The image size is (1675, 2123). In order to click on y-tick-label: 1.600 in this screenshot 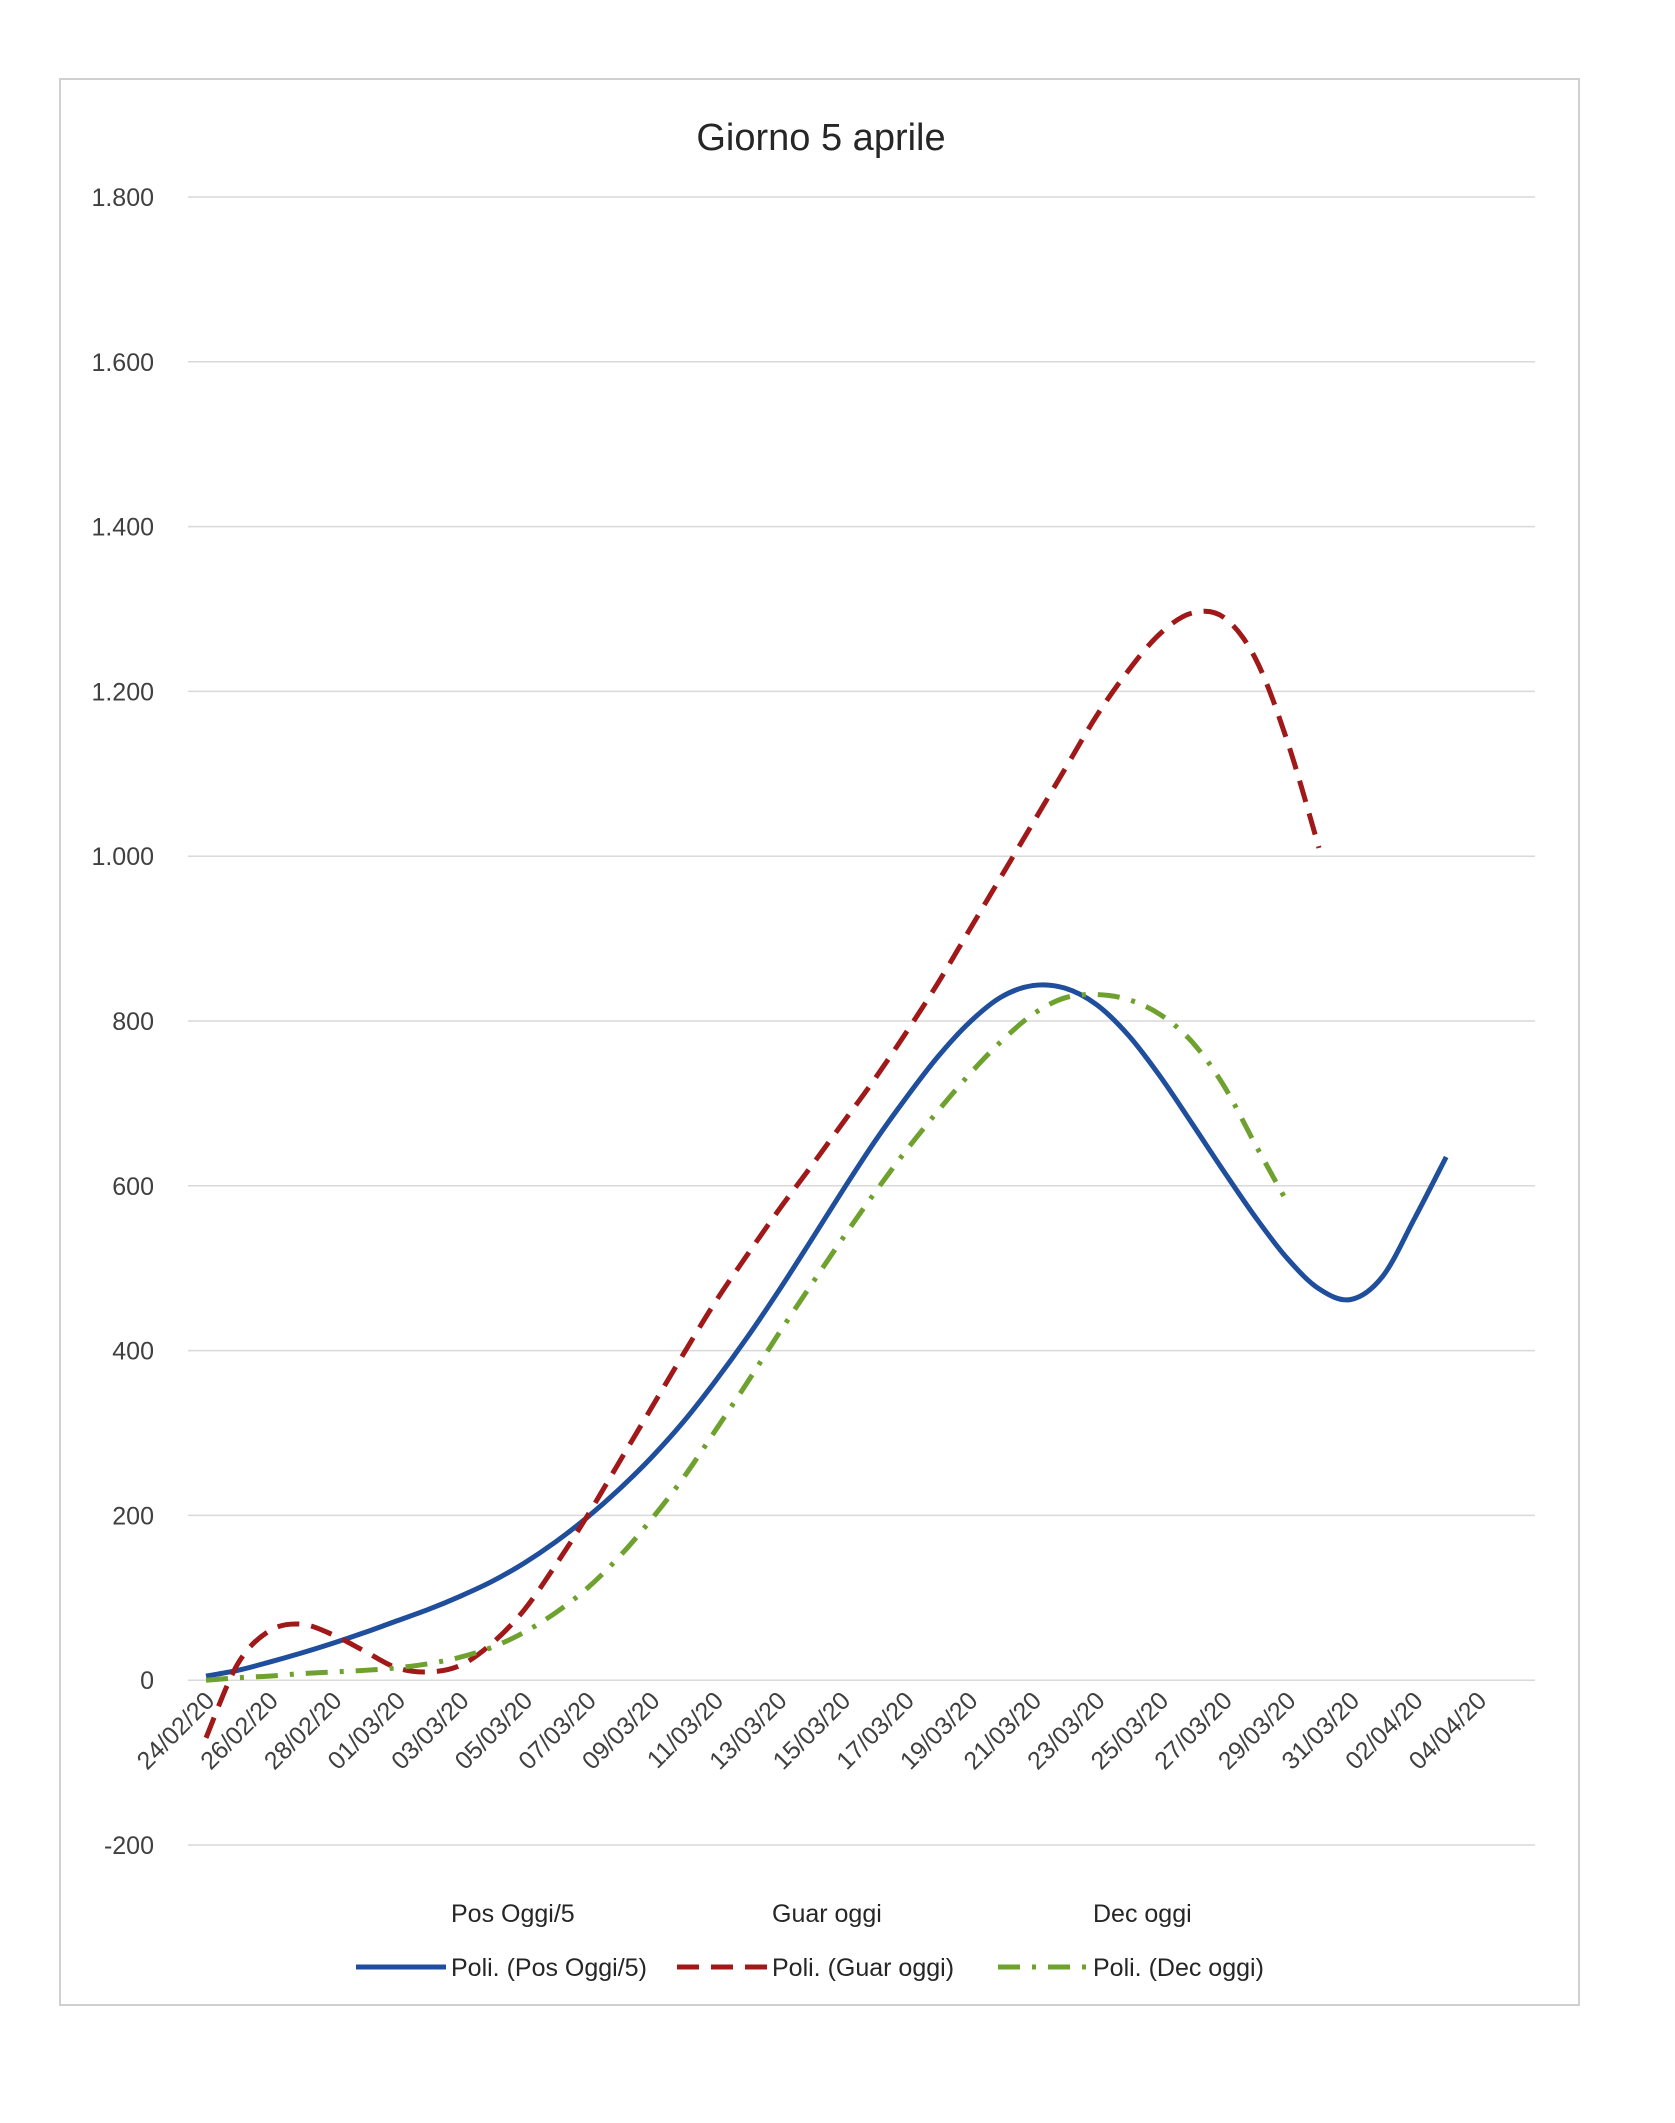, I will do `click(122, 363)`.